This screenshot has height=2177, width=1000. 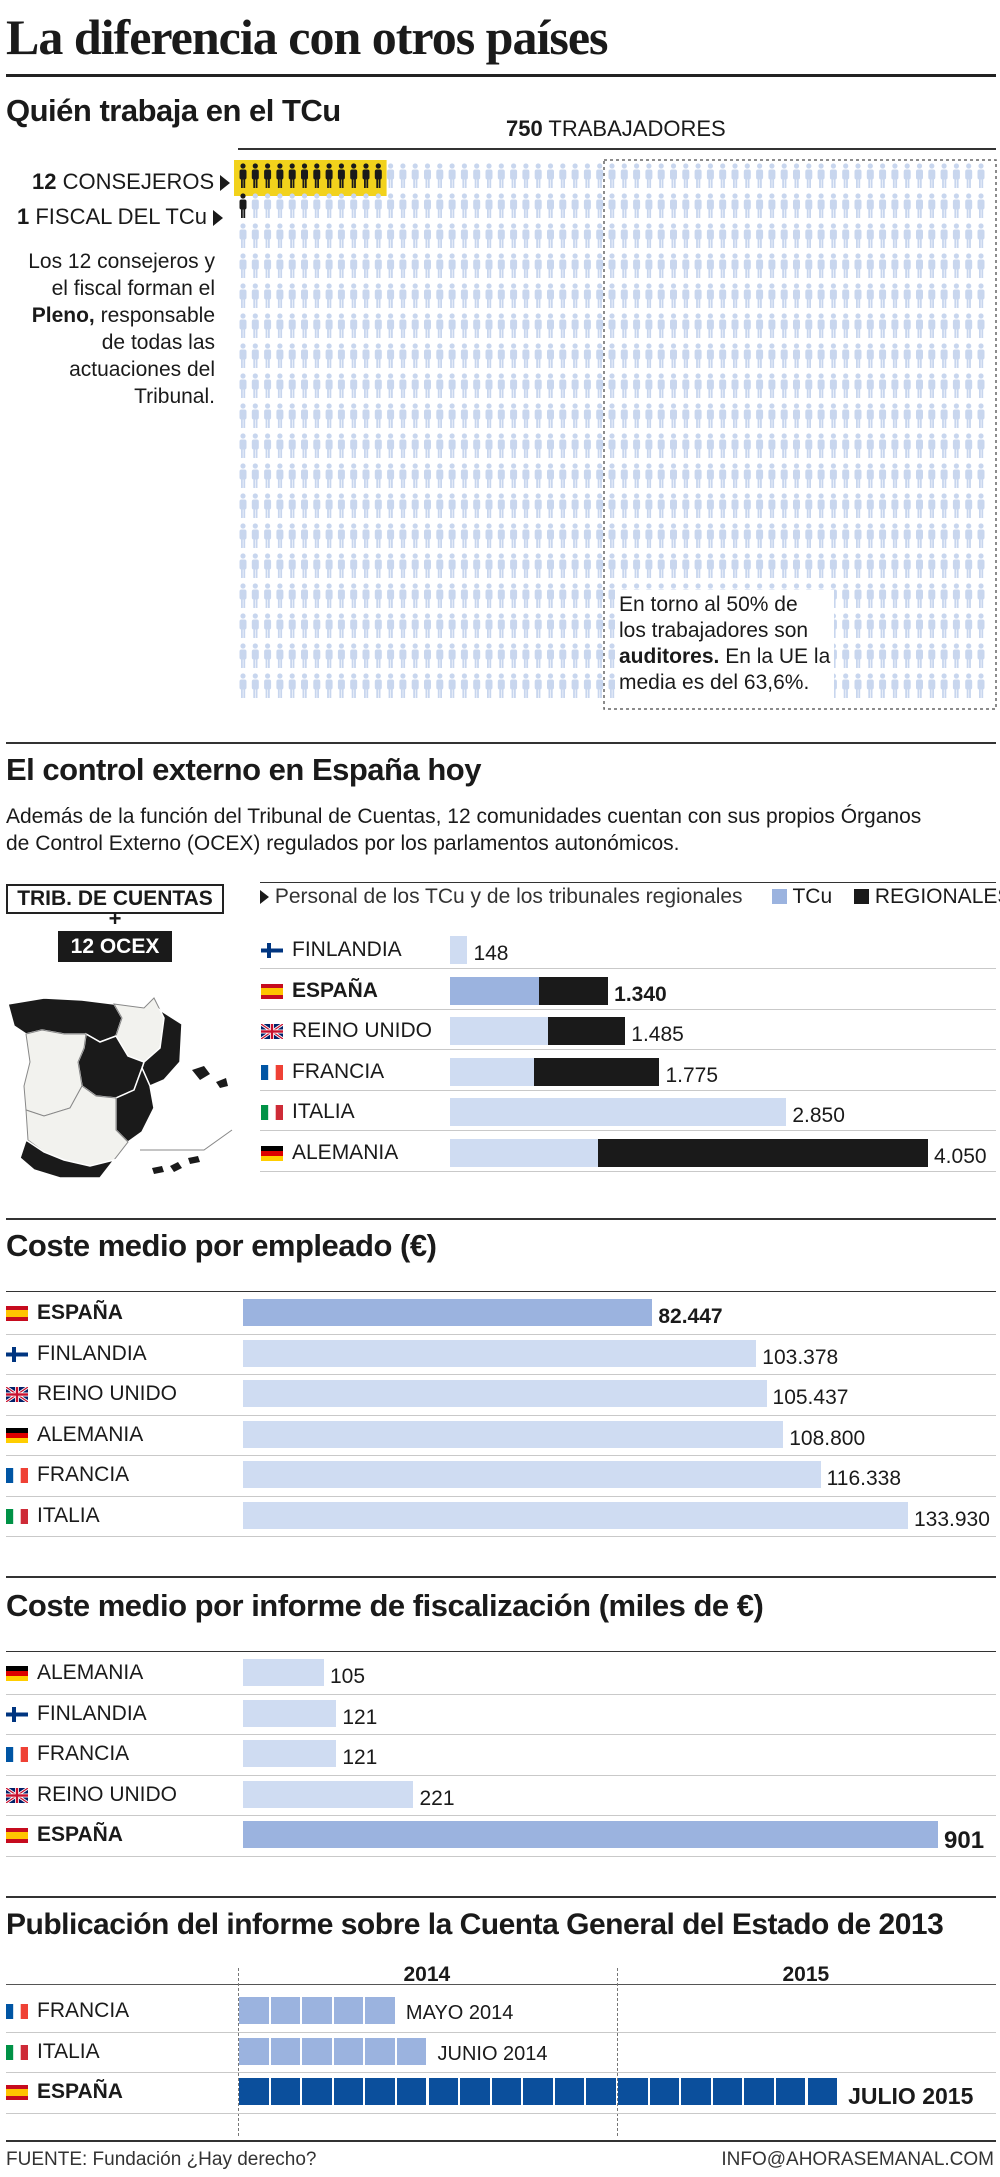 What do you see at coordinates (23, 216) in the screenshot?
I see `fiscal-number: 1` at bounding box center [23, 216].